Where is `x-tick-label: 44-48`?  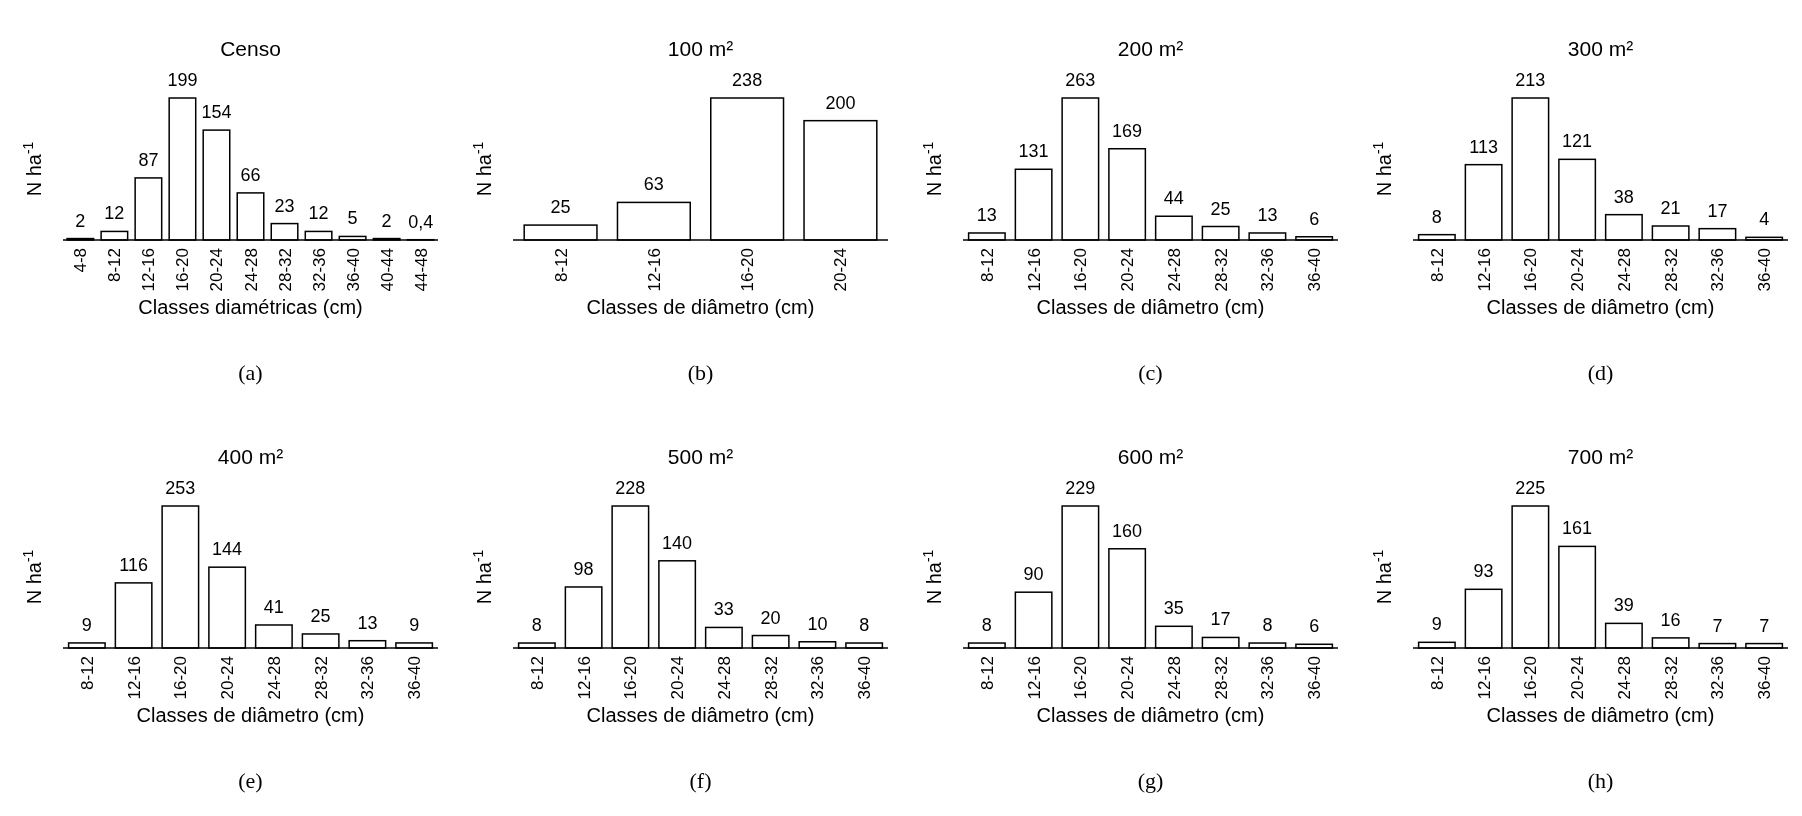 x-tick-label: 44-48 is located at coordinates (421, 270).